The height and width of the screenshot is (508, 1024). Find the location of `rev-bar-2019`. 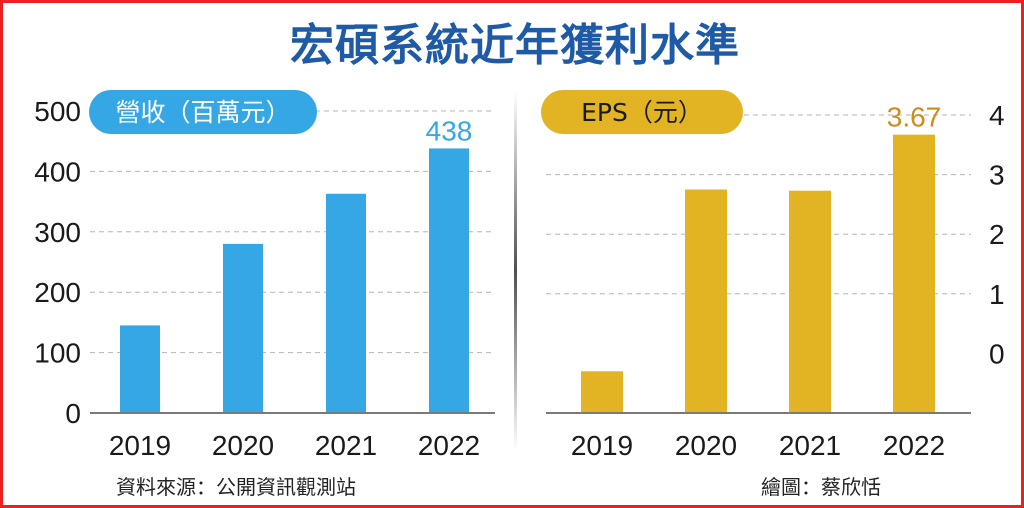

rev-bar-2019 is located at coordinates (140, 369).